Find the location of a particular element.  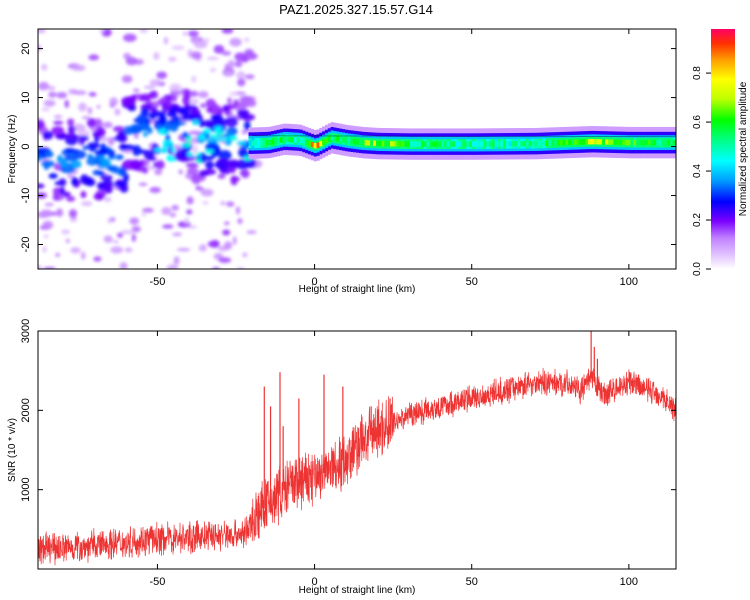

spectrogram-x-tick-label: 50 is located at coordinates (472, 282).